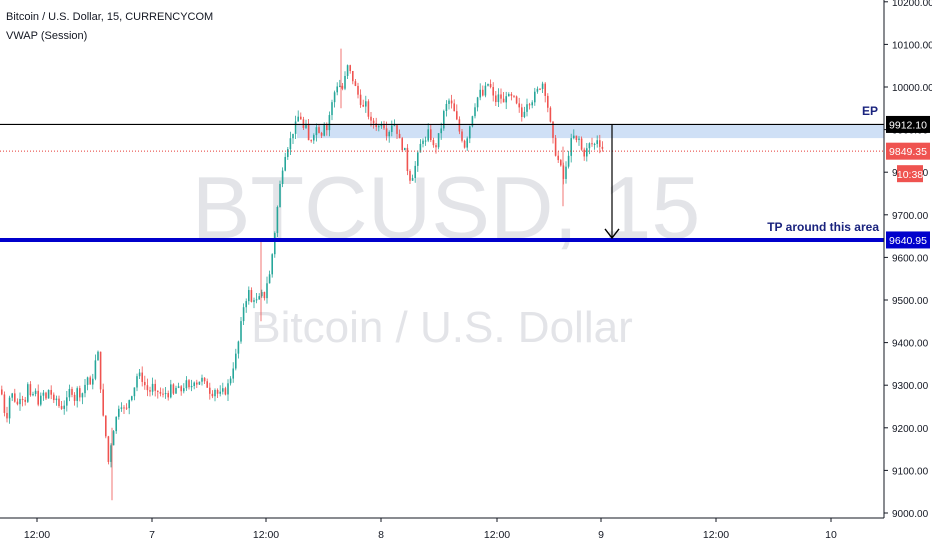 The height and width of the screenshot is (550, 932). I want to click on watermark-name: Bitcoin / U.S. Dollar, so click(441, 327).